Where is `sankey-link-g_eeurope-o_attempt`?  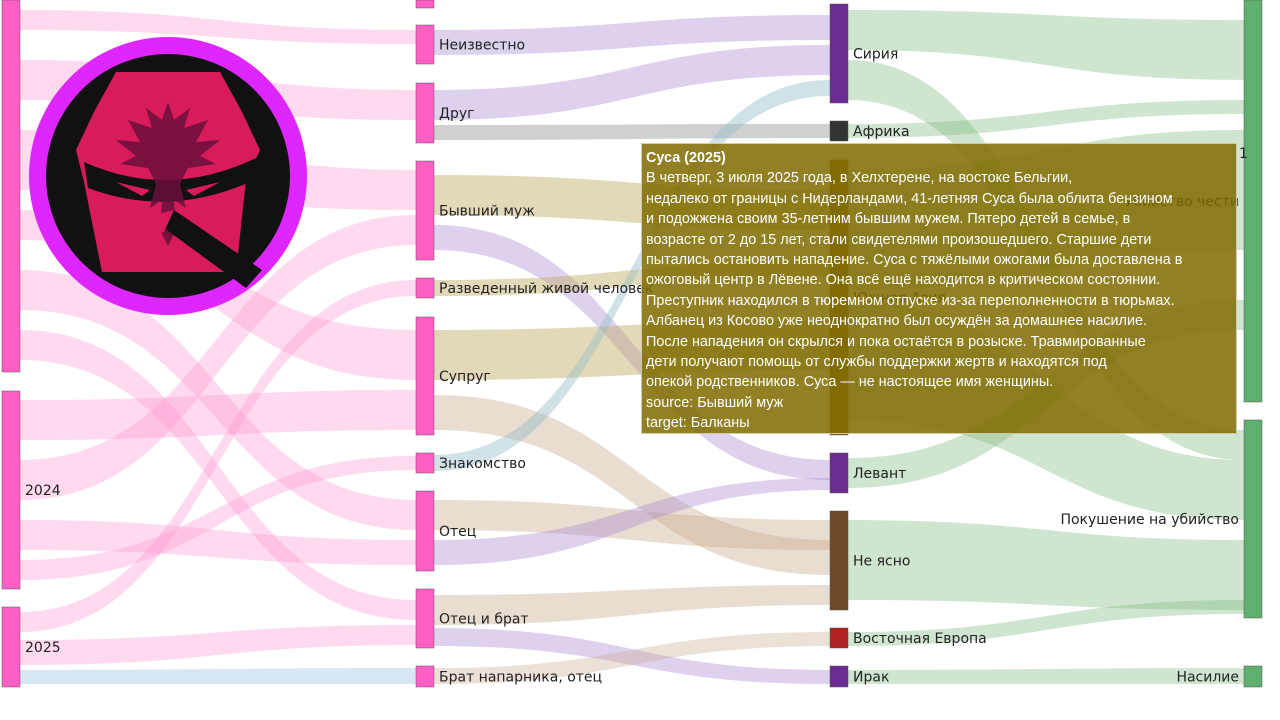
sankey-link-g_eeurope-o_attempt is located at coordinates (1046, 623).